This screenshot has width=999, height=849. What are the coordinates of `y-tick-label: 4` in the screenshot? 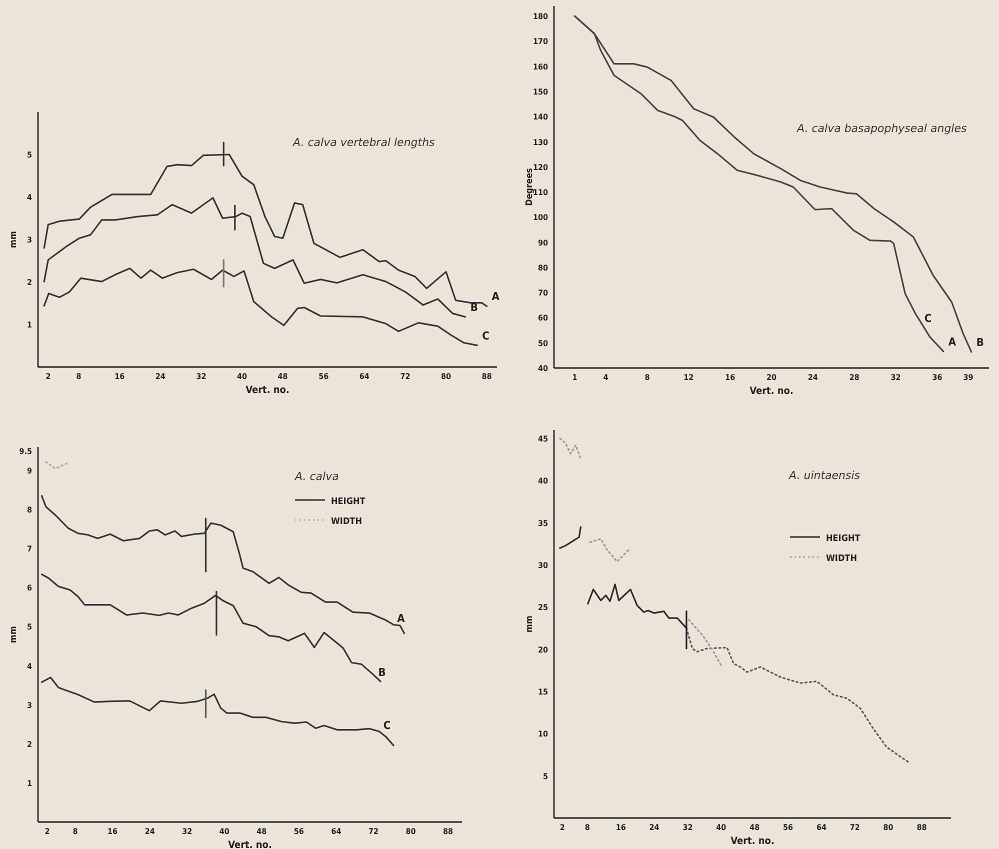 It's located at (29, 197).